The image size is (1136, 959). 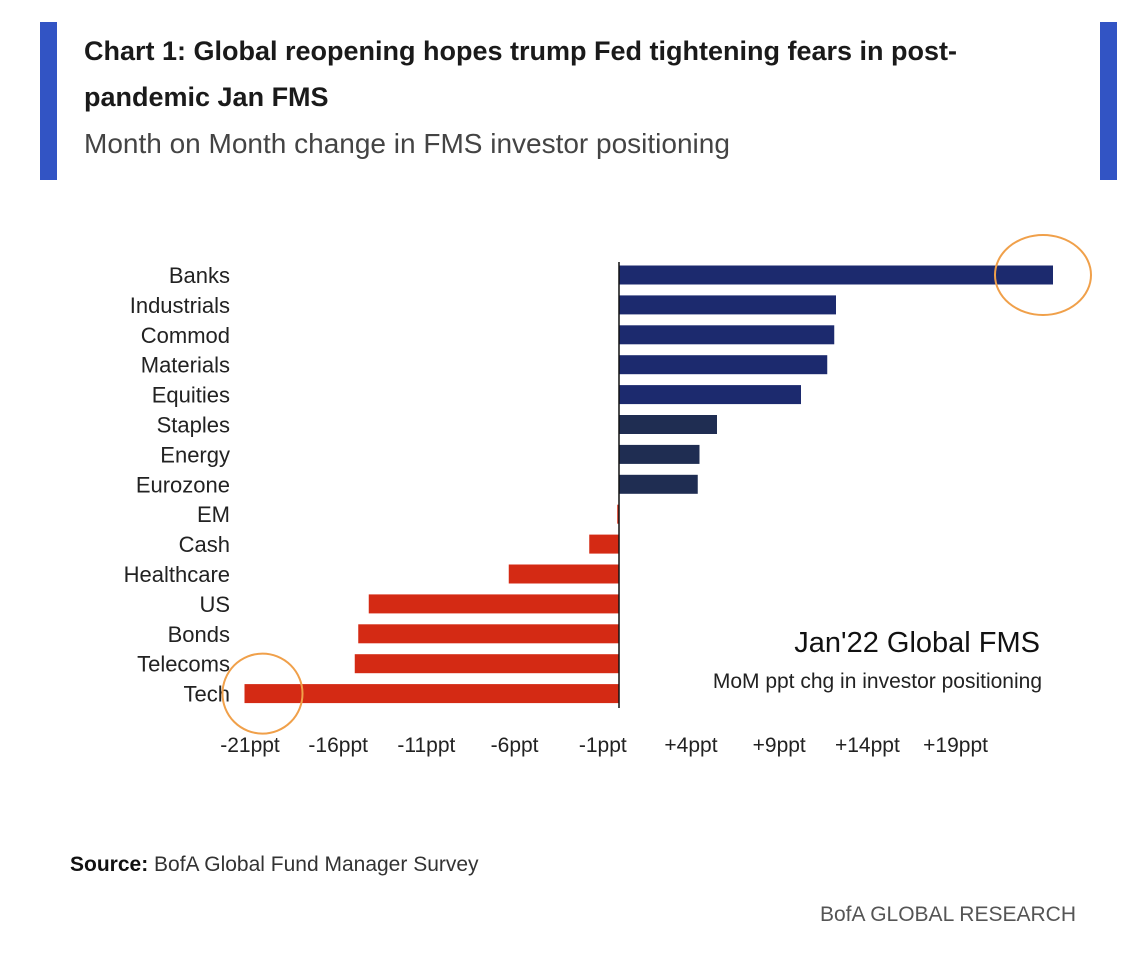 What do you see at coordinates (723, 365) in the screenshot?
I see `bar-materials` at bounding box center [723, 365].